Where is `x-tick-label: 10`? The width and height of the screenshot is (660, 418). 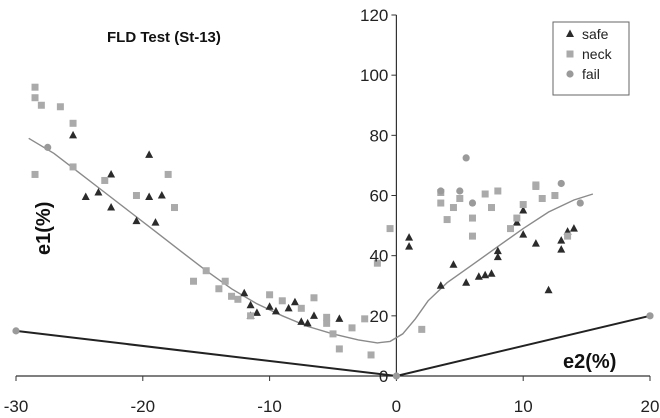 x-tick-label: 10 is located at coordinates (523, 406).